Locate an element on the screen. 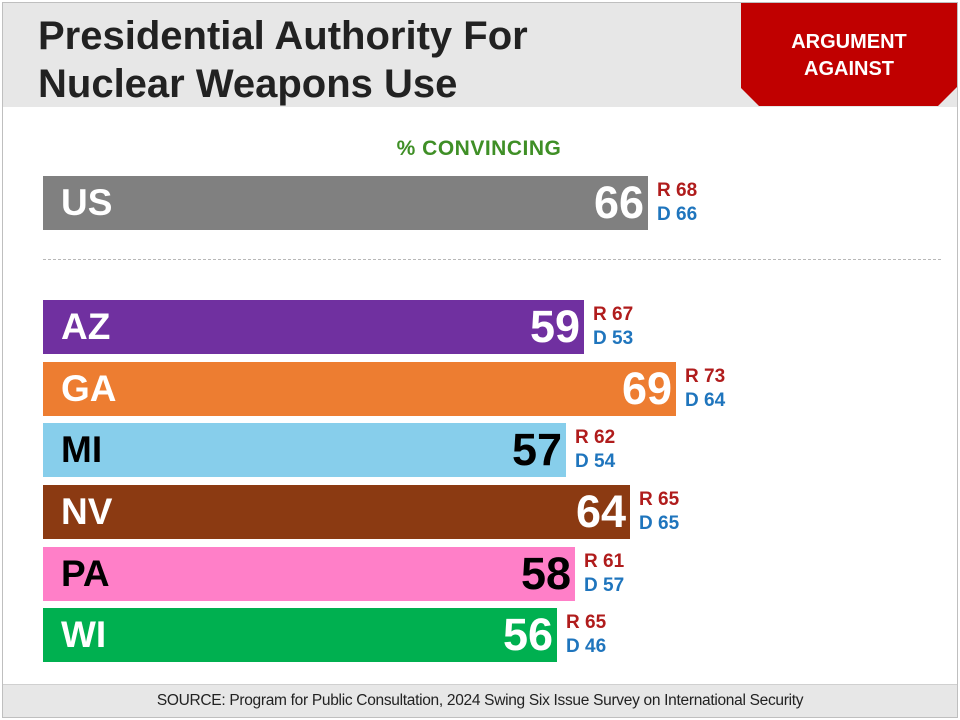 The width and height of the screenshot is (960, 720). bar-wi: WI 56 is located at coordinates (300, 635).